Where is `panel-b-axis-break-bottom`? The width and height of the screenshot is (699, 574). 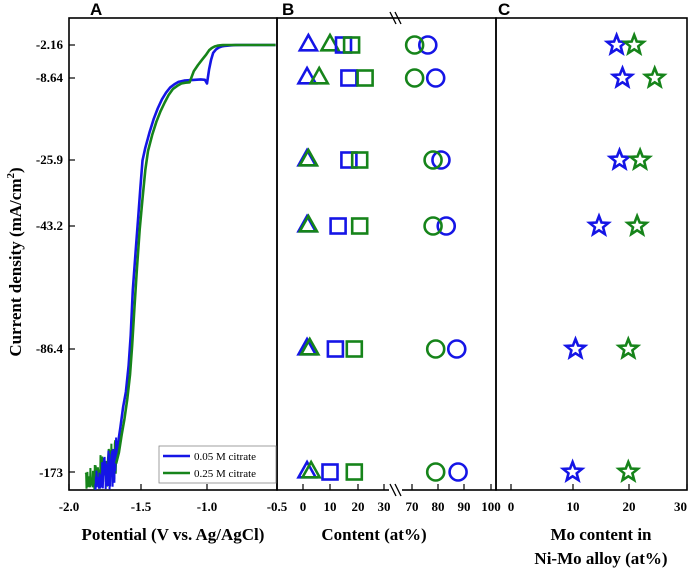
panel-b-axis-break-bottom is located at coordinates (395, 490).